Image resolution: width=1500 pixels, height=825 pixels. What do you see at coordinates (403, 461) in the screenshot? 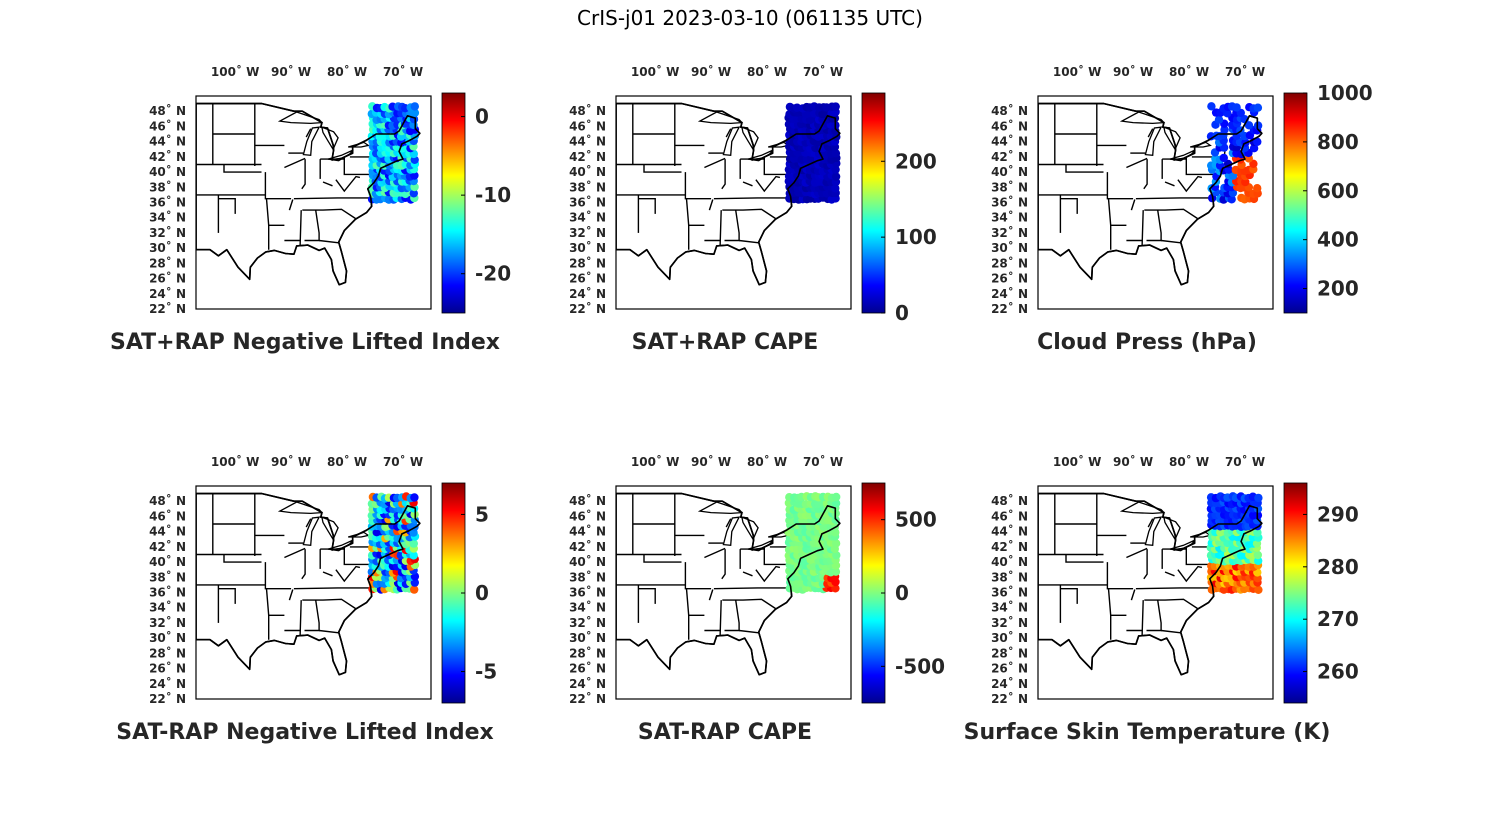
I see `lon-tick-label: 70˚ W` at bounding box center [403, 461].